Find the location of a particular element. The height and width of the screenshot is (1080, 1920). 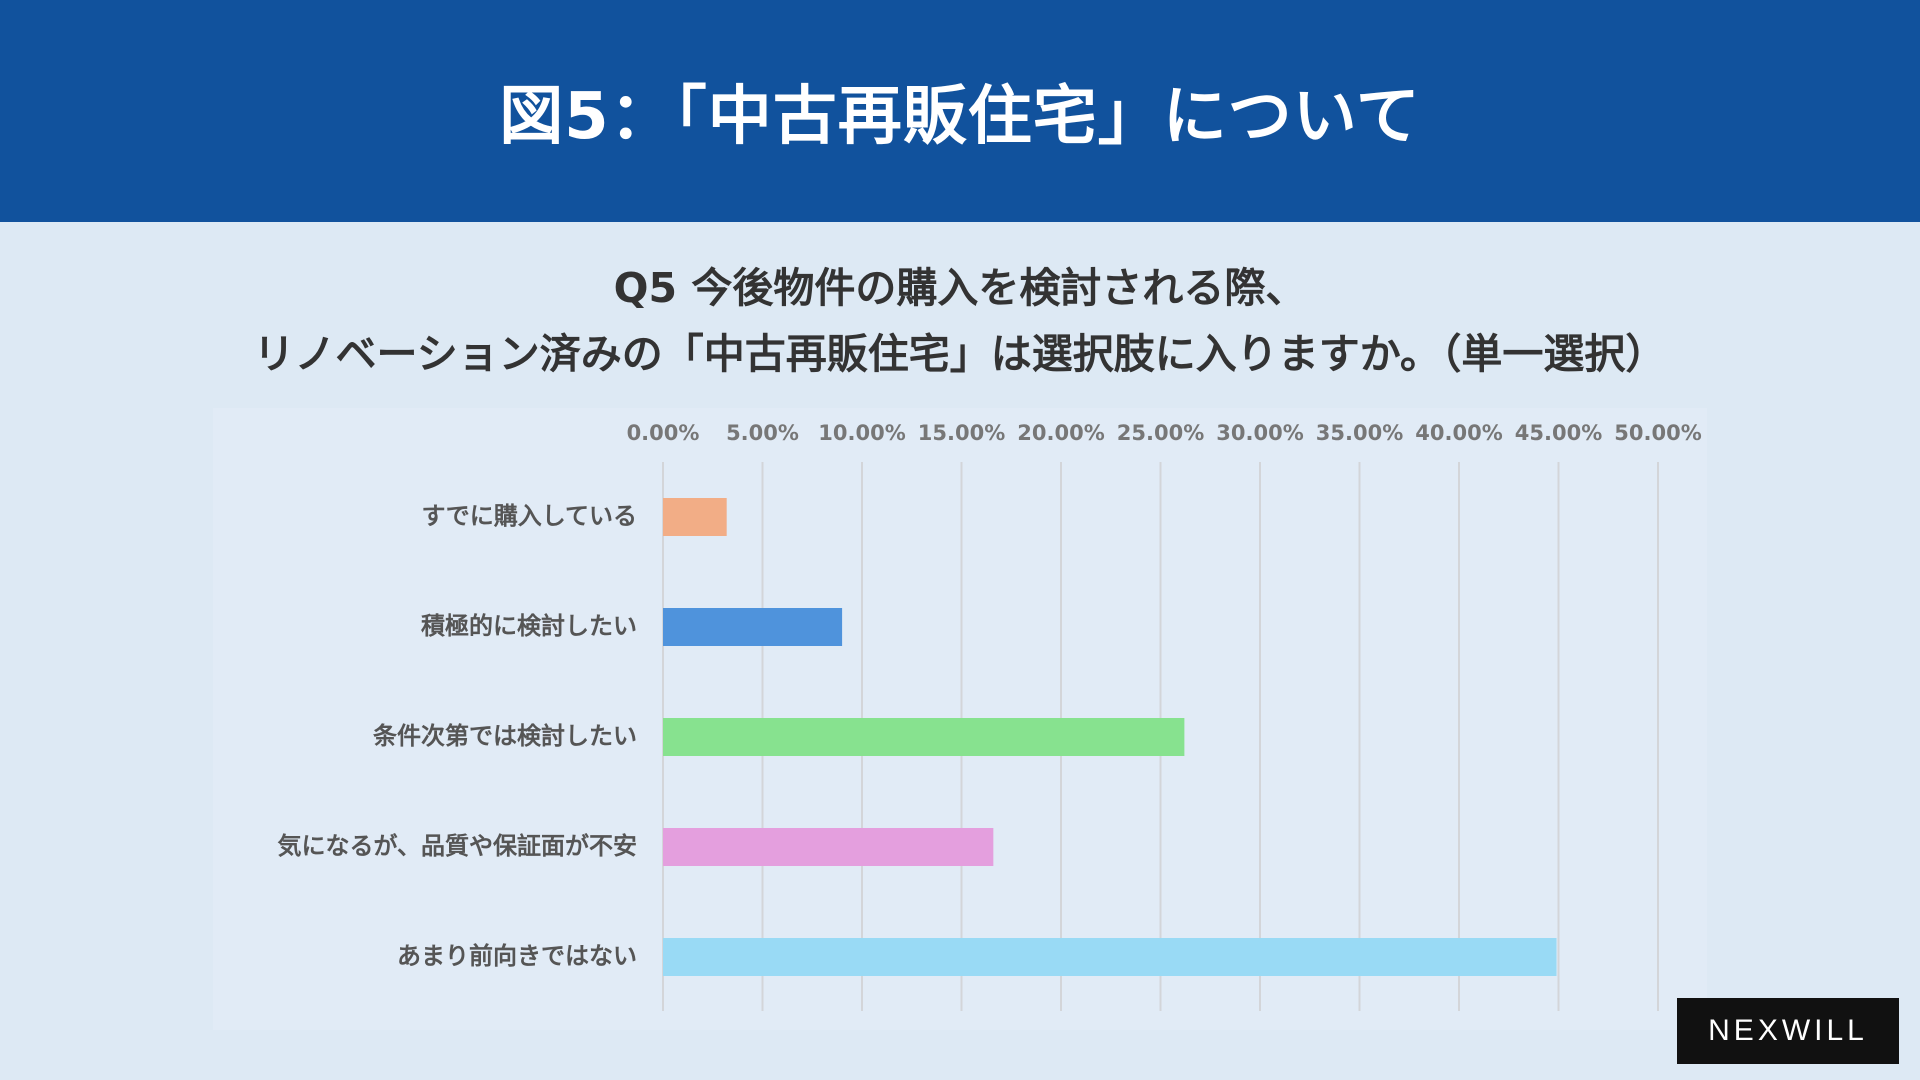

category-label: 条件次第では検討したい is located at coordinates (505, 736).